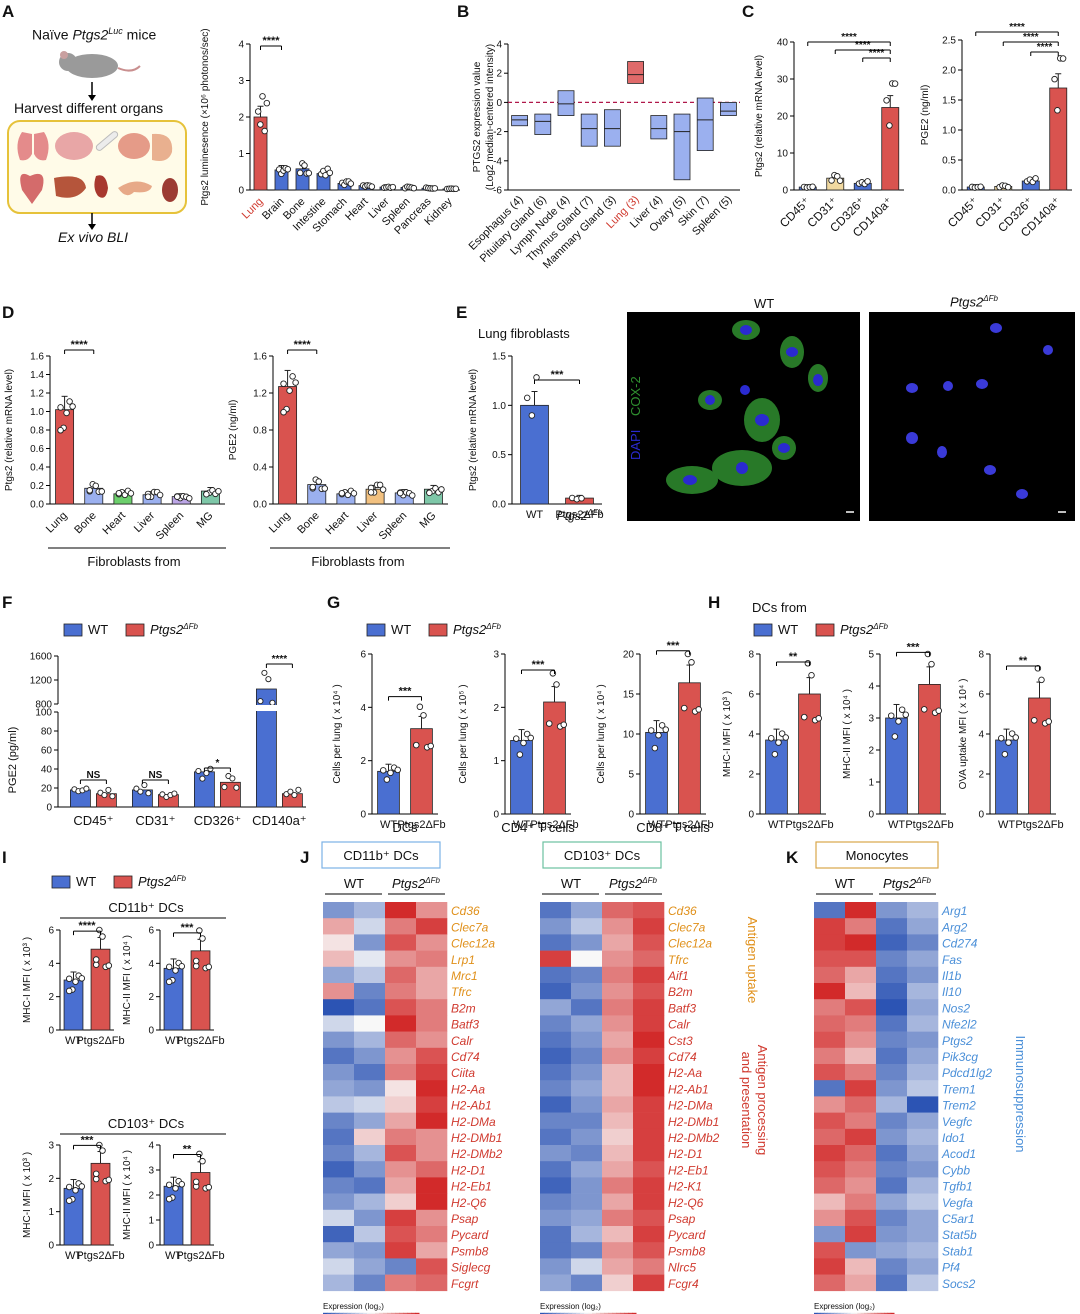 The height and width of the screenshot is (1314, 1080). Describe the element at coordinates (187, 1150) in the screenshot. I see `sig-label: **` at that location.